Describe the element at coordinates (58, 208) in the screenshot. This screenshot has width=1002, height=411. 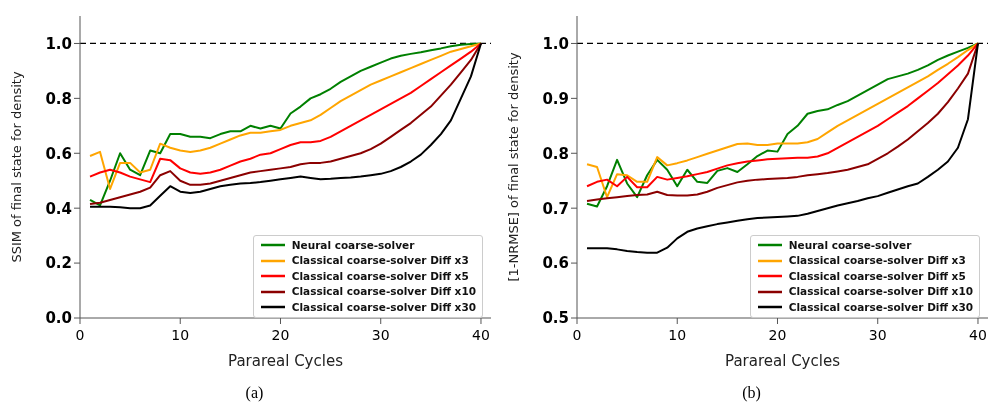
I see `y-tick-label: 0.4` at that location.